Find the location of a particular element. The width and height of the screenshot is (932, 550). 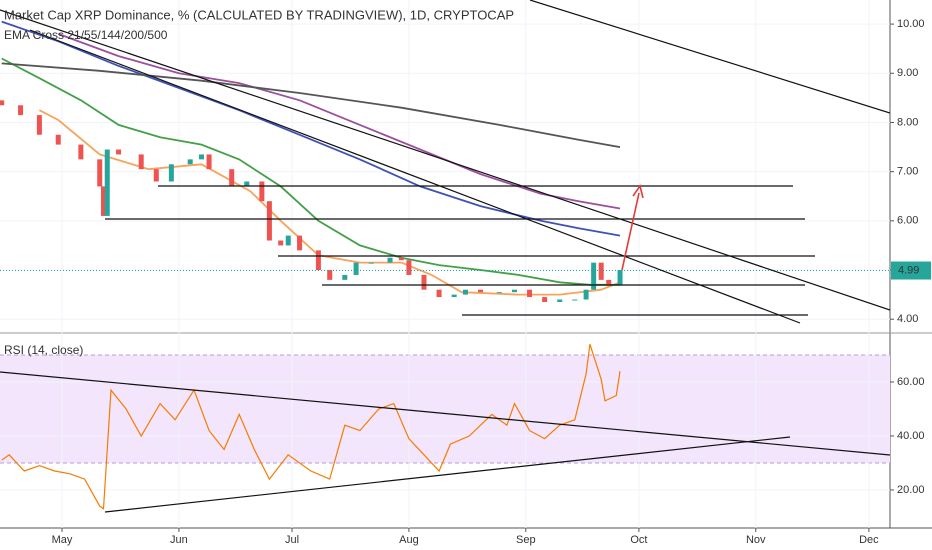

last-price-box is located at coordinates (911, 270).